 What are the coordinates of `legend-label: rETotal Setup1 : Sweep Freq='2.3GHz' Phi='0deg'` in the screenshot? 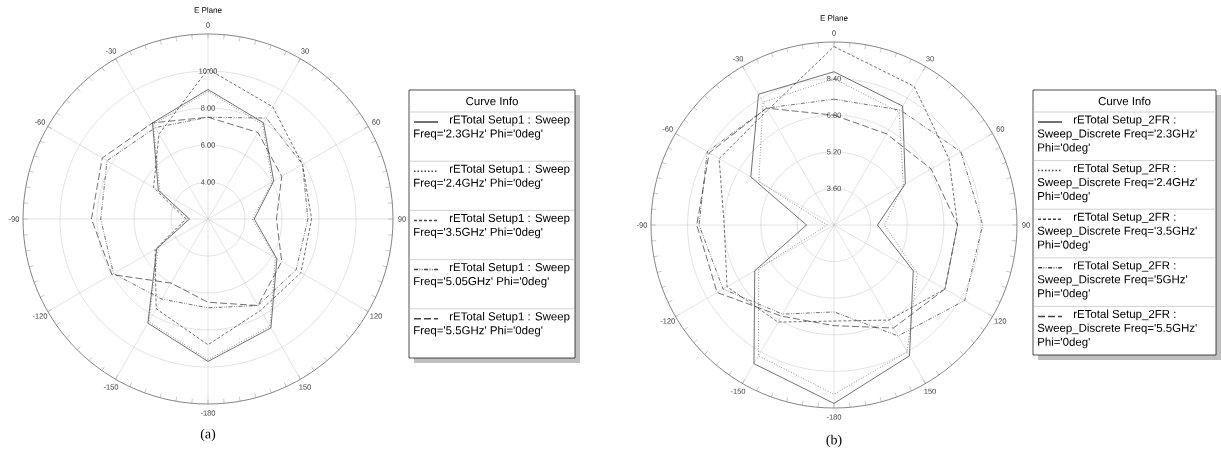 It's located at (492, 127).